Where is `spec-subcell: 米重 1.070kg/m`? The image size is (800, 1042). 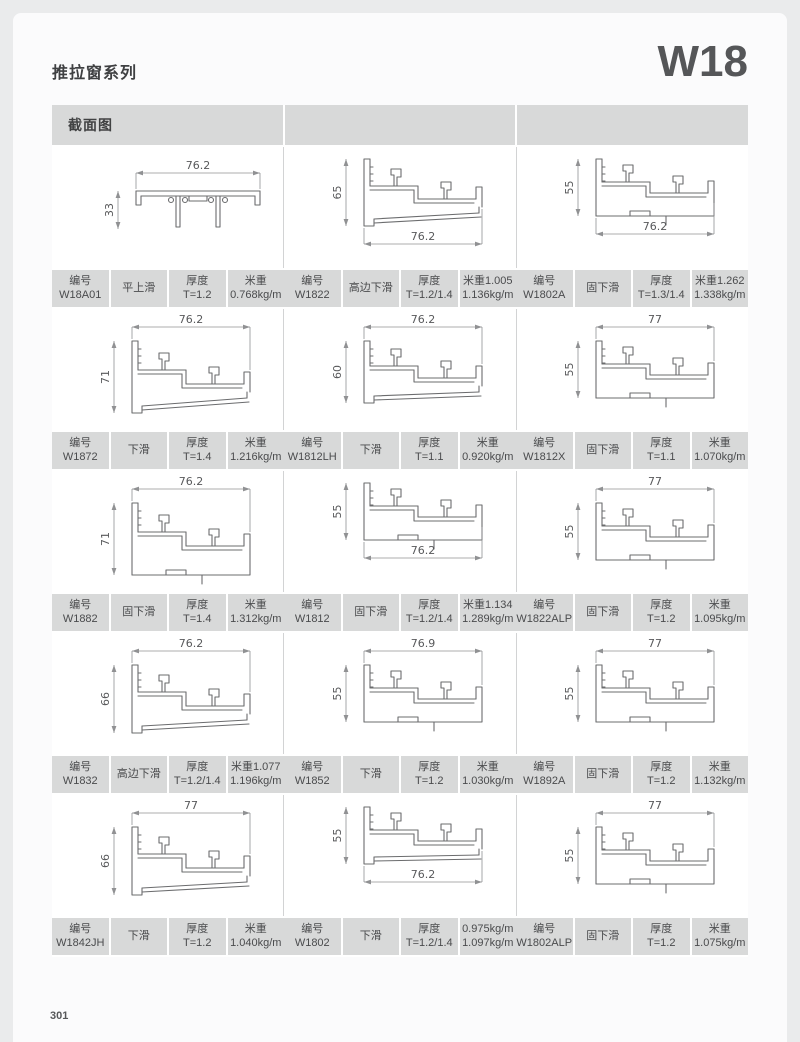 spec-subcell: 米重 1.070kg/m is located at coordinates (719, 450).